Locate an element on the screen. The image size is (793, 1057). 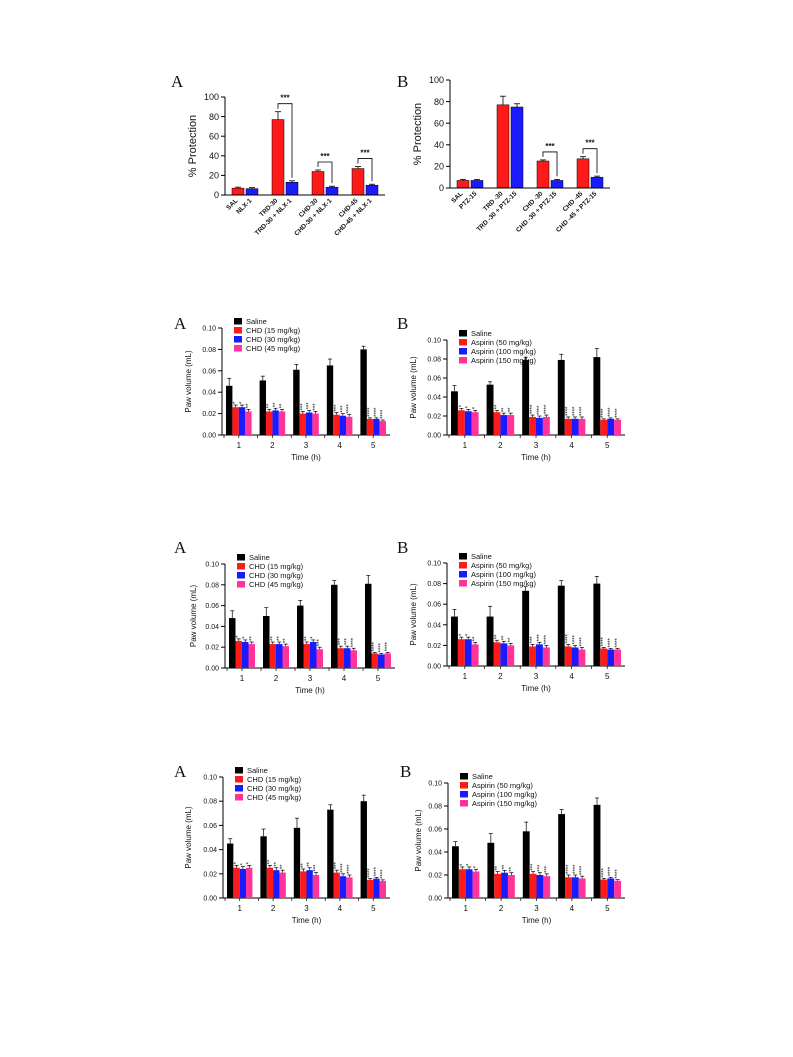
y-tick-label: 0.02 is located at coordinates (212, 648).